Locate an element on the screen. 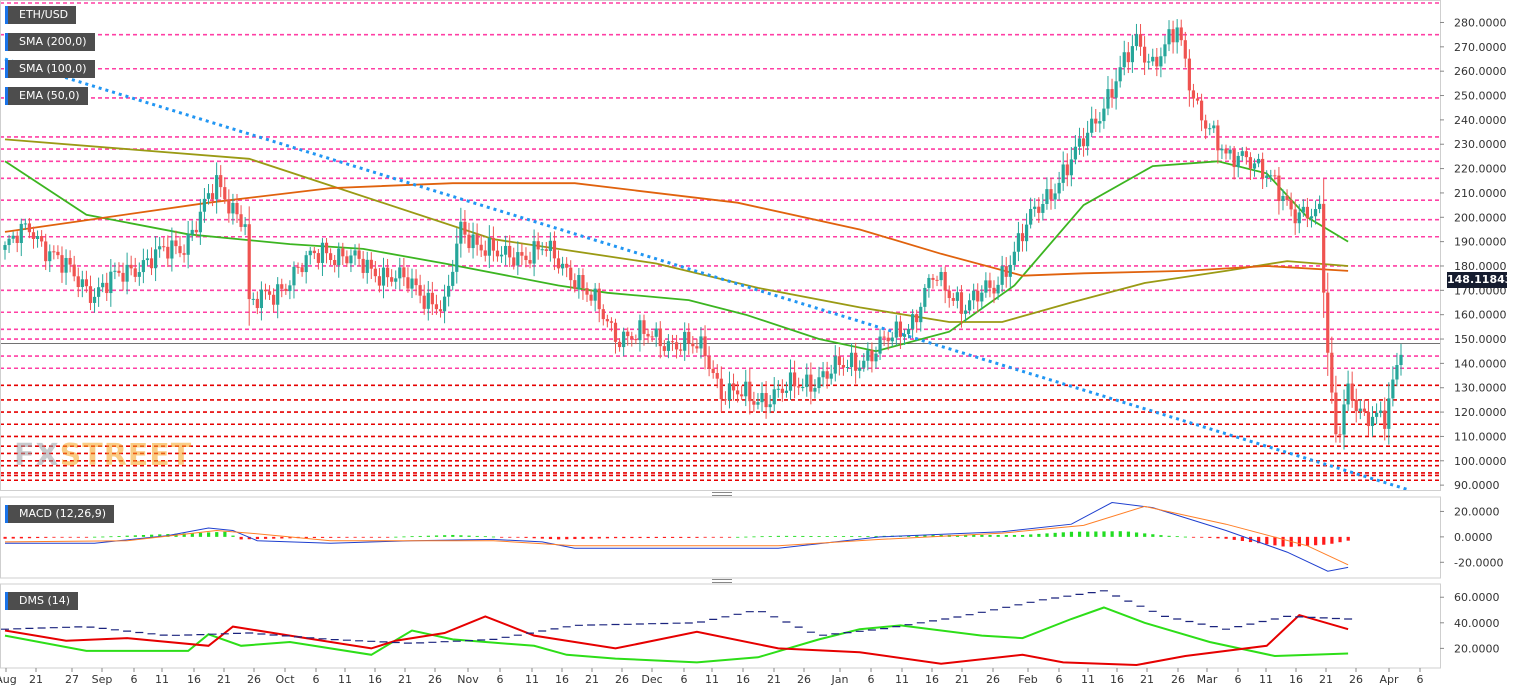 This screenshot has width=1534, height=693. fxstreet-watermark: FXSTREET is located at coordinates (103, 455).